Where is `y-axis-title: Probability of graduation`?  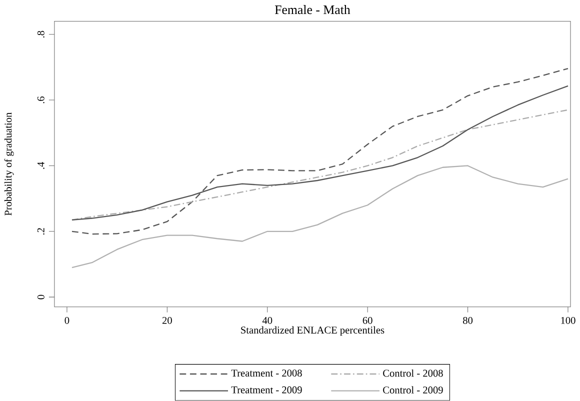 y-axis-title: Probability of graduation is located at coordinates (9, 164).